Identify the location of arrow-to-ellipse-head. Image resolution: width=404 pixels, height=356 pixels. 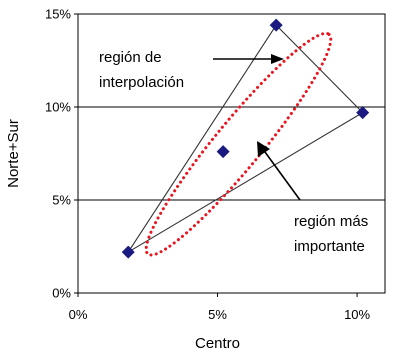
(263, 149).